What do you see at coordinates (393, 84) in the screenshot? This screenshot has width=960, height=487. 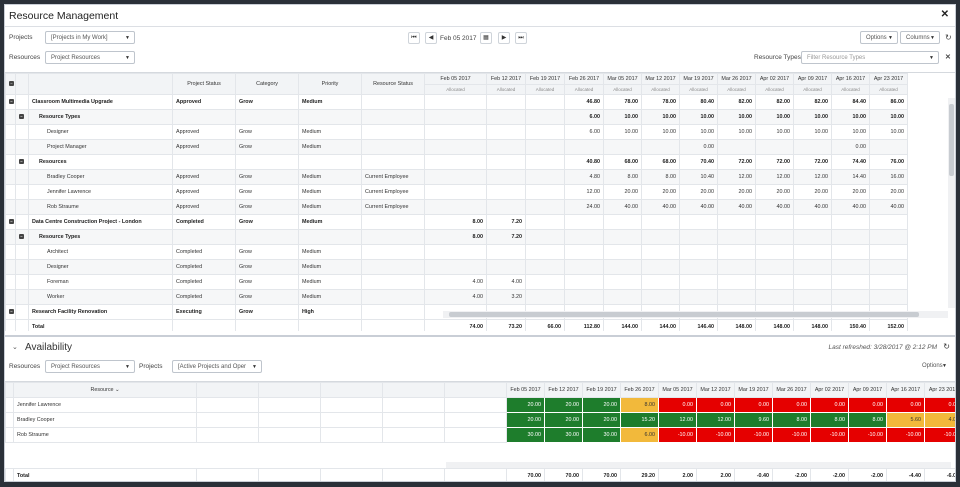 I see `column-header: Resource Status` at bounding box center [393, 84].